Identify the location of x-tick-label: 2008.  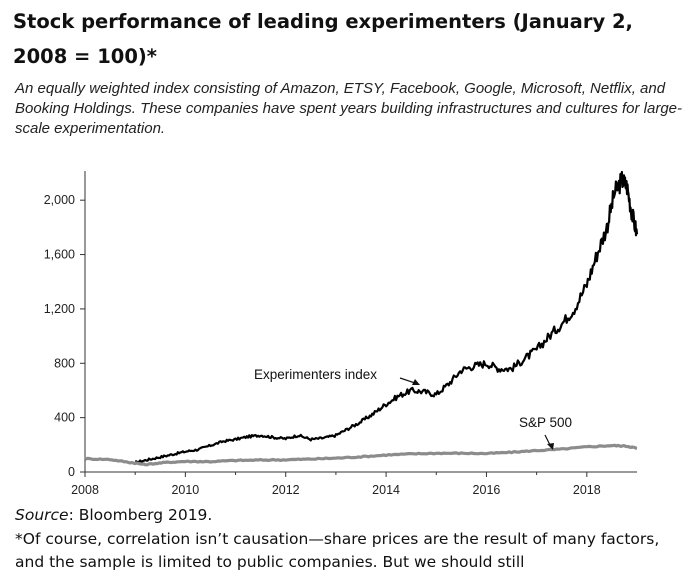
(85, 490).